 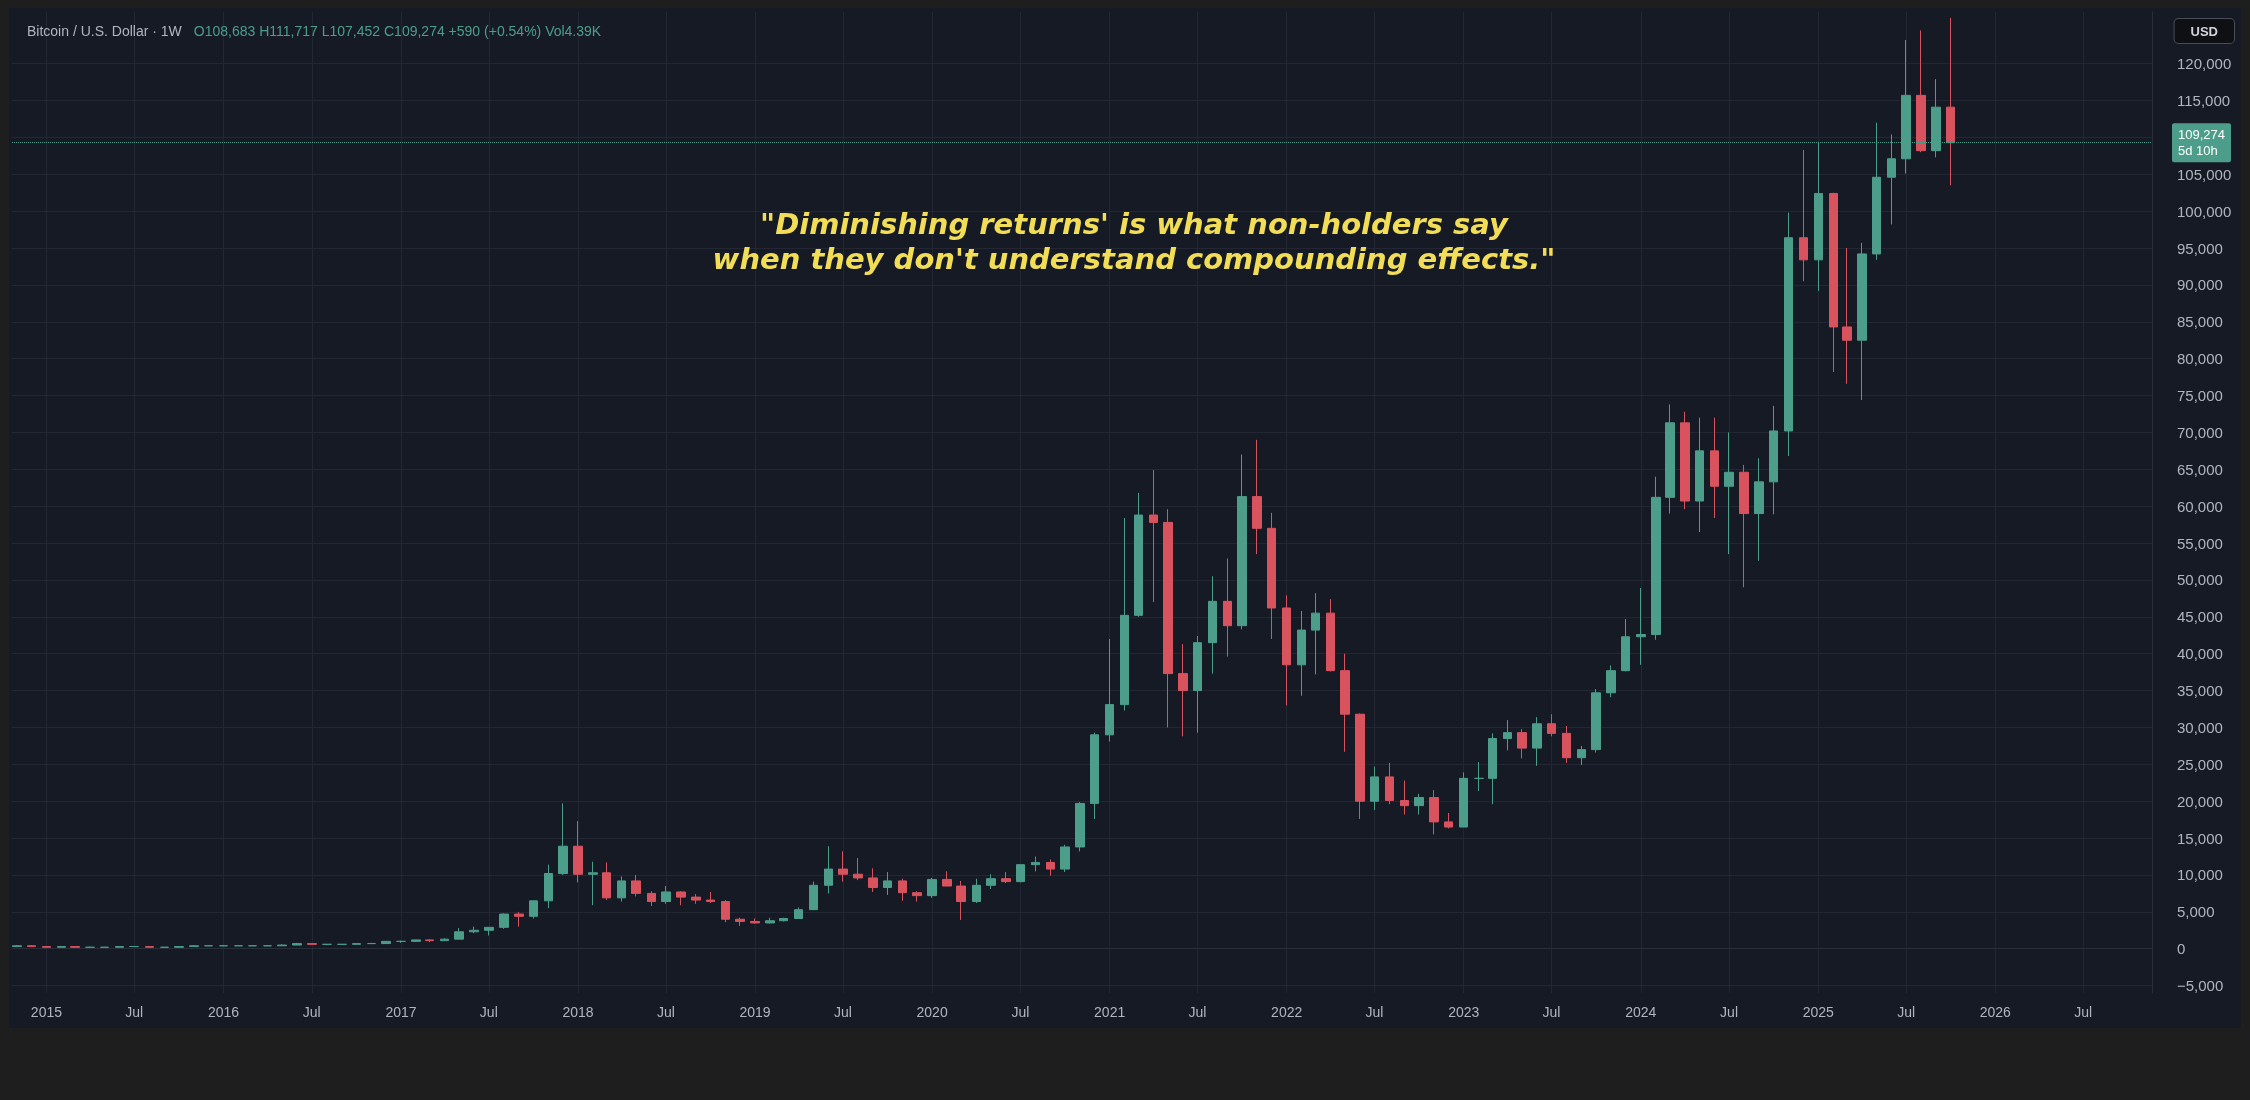 What do you see at coordinates (2204, 211) in the screenshot?
I see `y-tick-label: 100,000` at bounding box center [2204, 211].